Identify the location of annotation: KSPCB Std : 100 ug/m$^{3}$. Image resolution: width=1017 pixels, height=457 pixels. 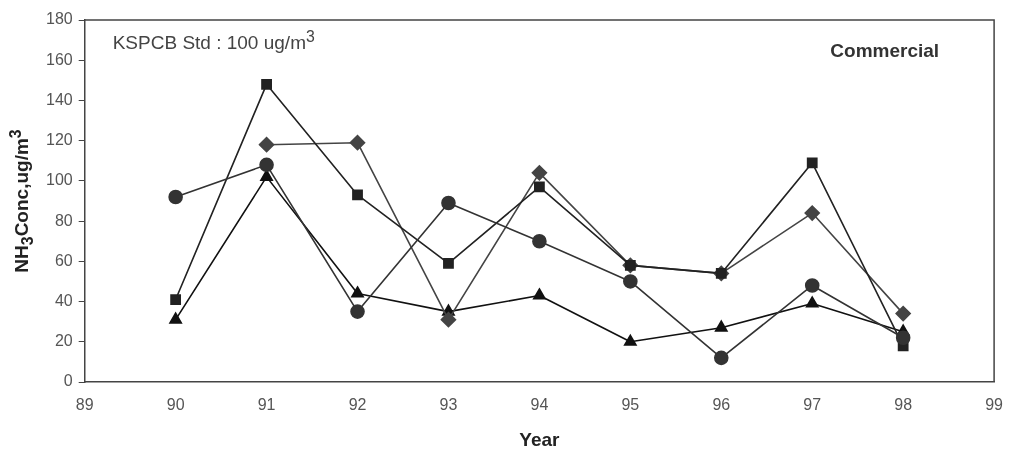
(213, 41).